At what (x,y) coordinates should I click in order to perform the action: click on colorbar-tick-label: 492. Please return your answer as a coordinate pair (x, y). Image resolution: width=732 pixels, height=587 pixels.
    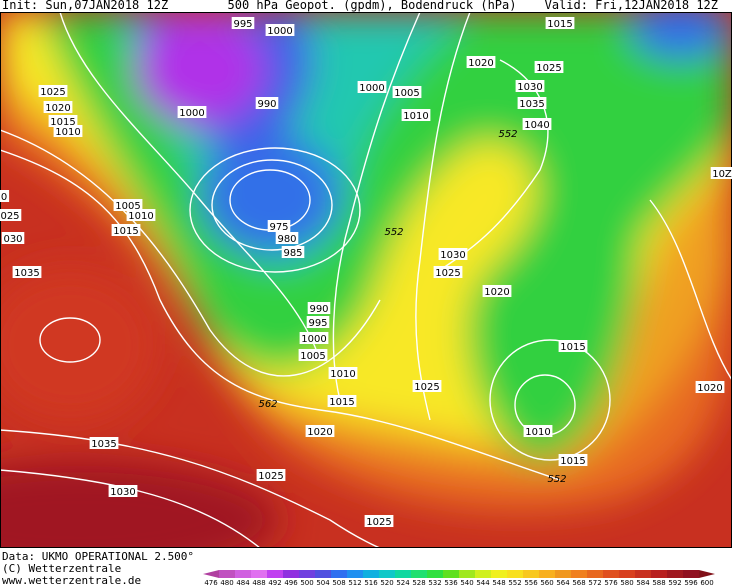
    Looking at the image, I should click on (274, 583).